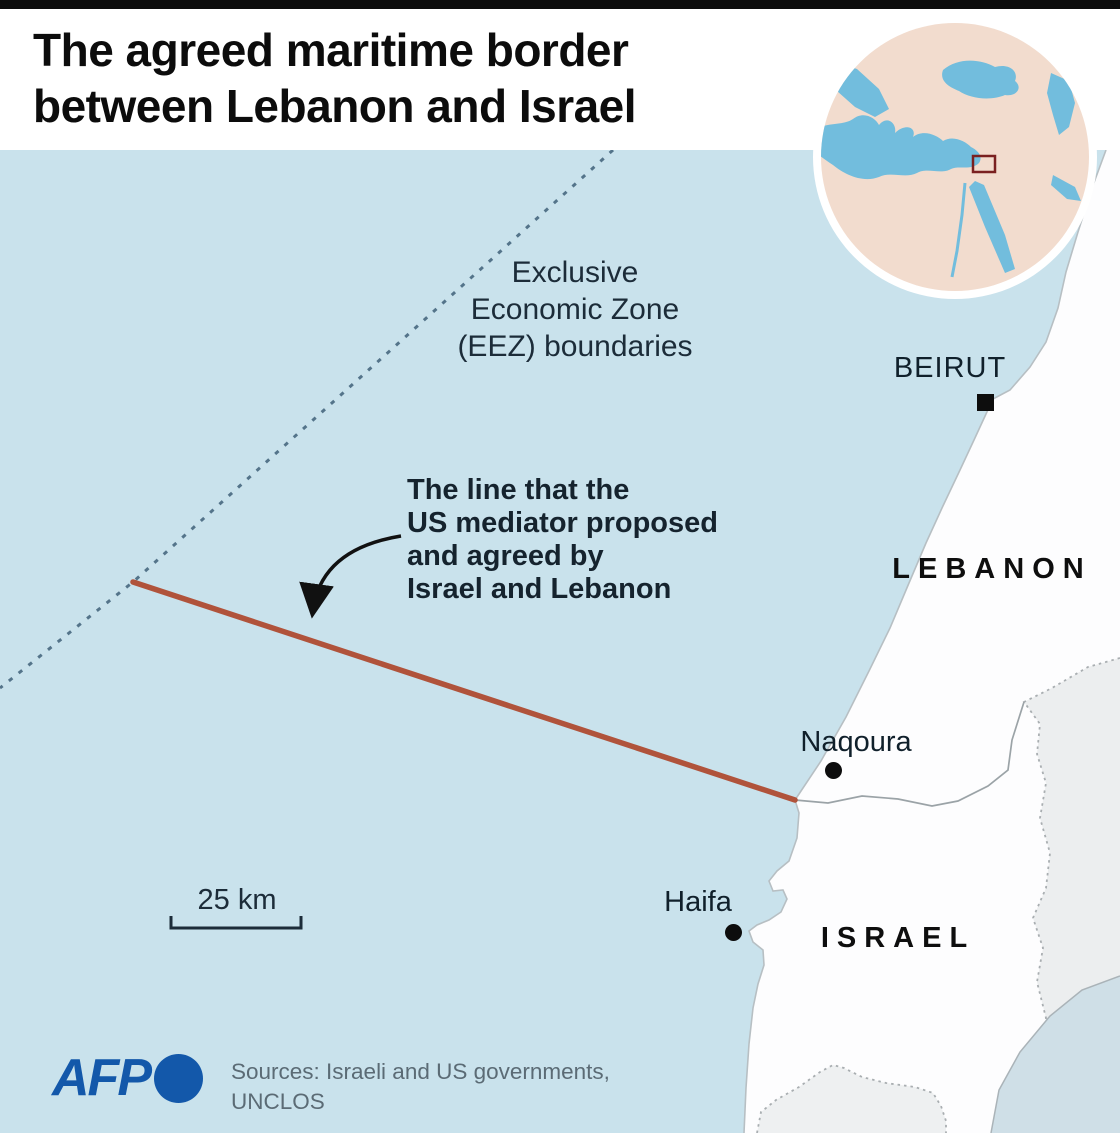  What do you see at coordinates (950, 368) in the screenshot?
I see `city-label-beirut: BEIRUT` at bounding box center [950, 368].